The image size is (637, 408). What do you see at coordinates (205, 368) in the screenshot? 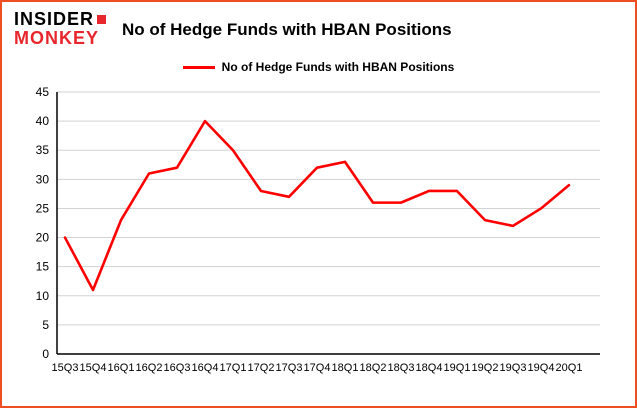
I see `x-tick-label: 16Q4` at bounding box center [205, 368].